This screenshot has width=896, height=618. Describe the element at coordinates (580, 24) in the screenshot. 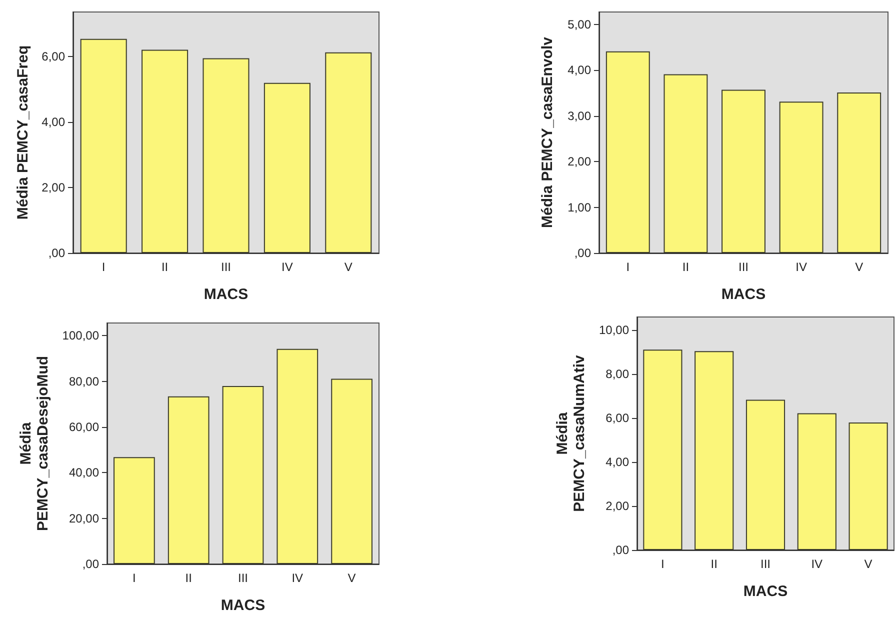

I see `y-tick-label: 5,00` at that location.